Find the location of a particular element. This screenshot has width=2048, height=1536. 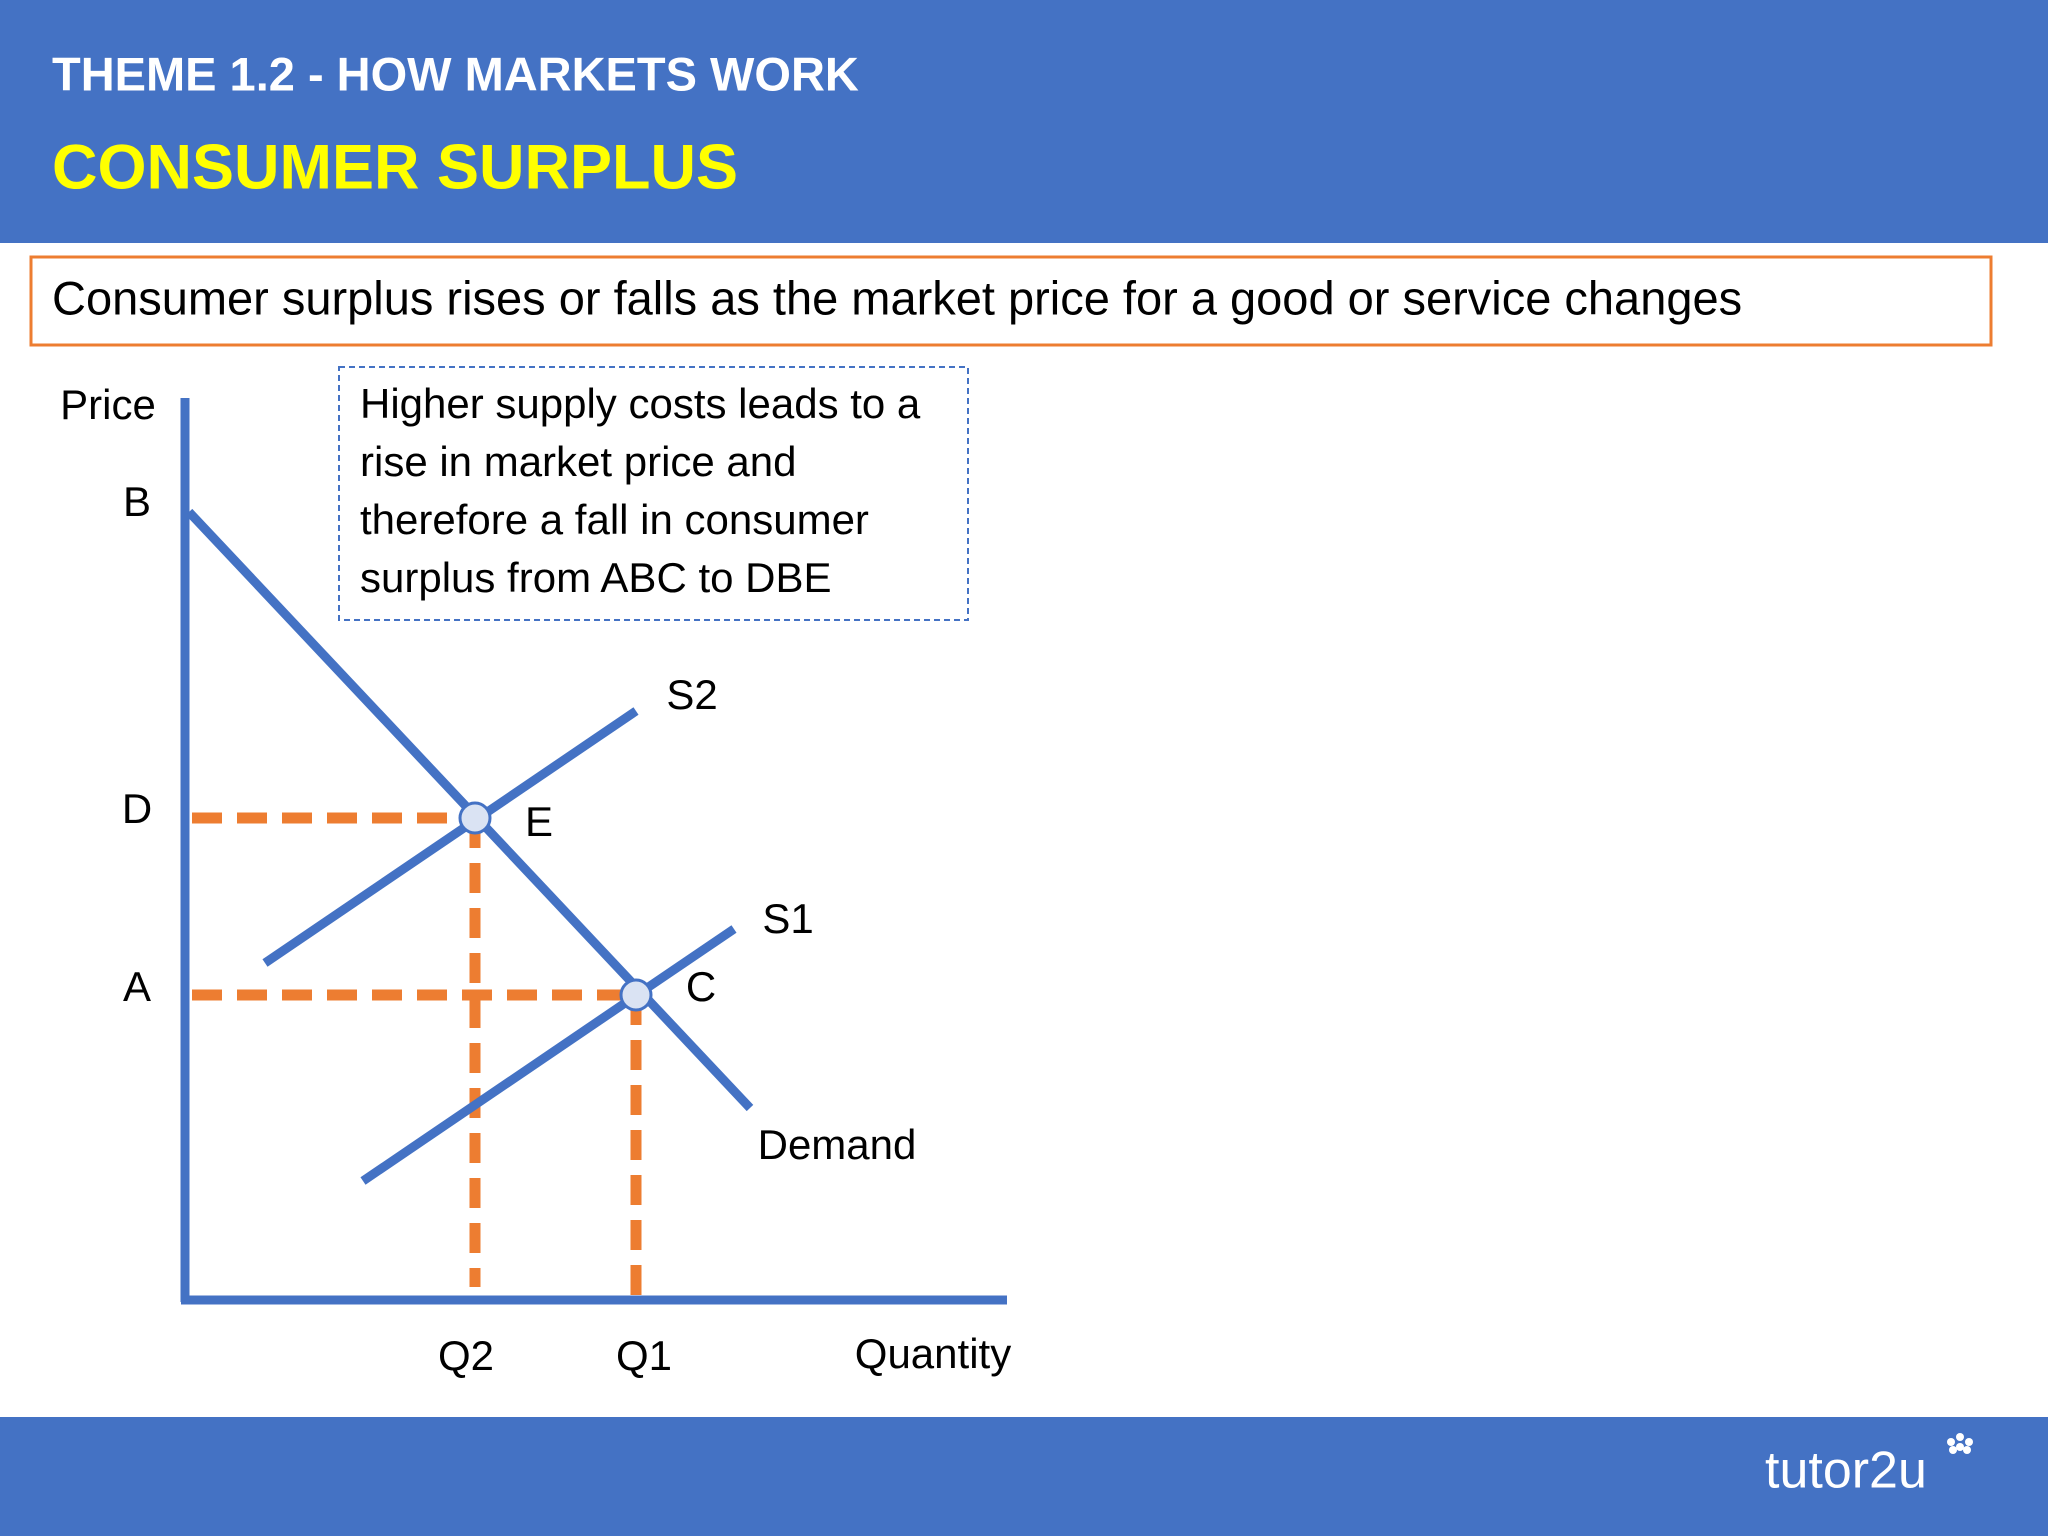

point-label: C is located at coordinates (701, 986).